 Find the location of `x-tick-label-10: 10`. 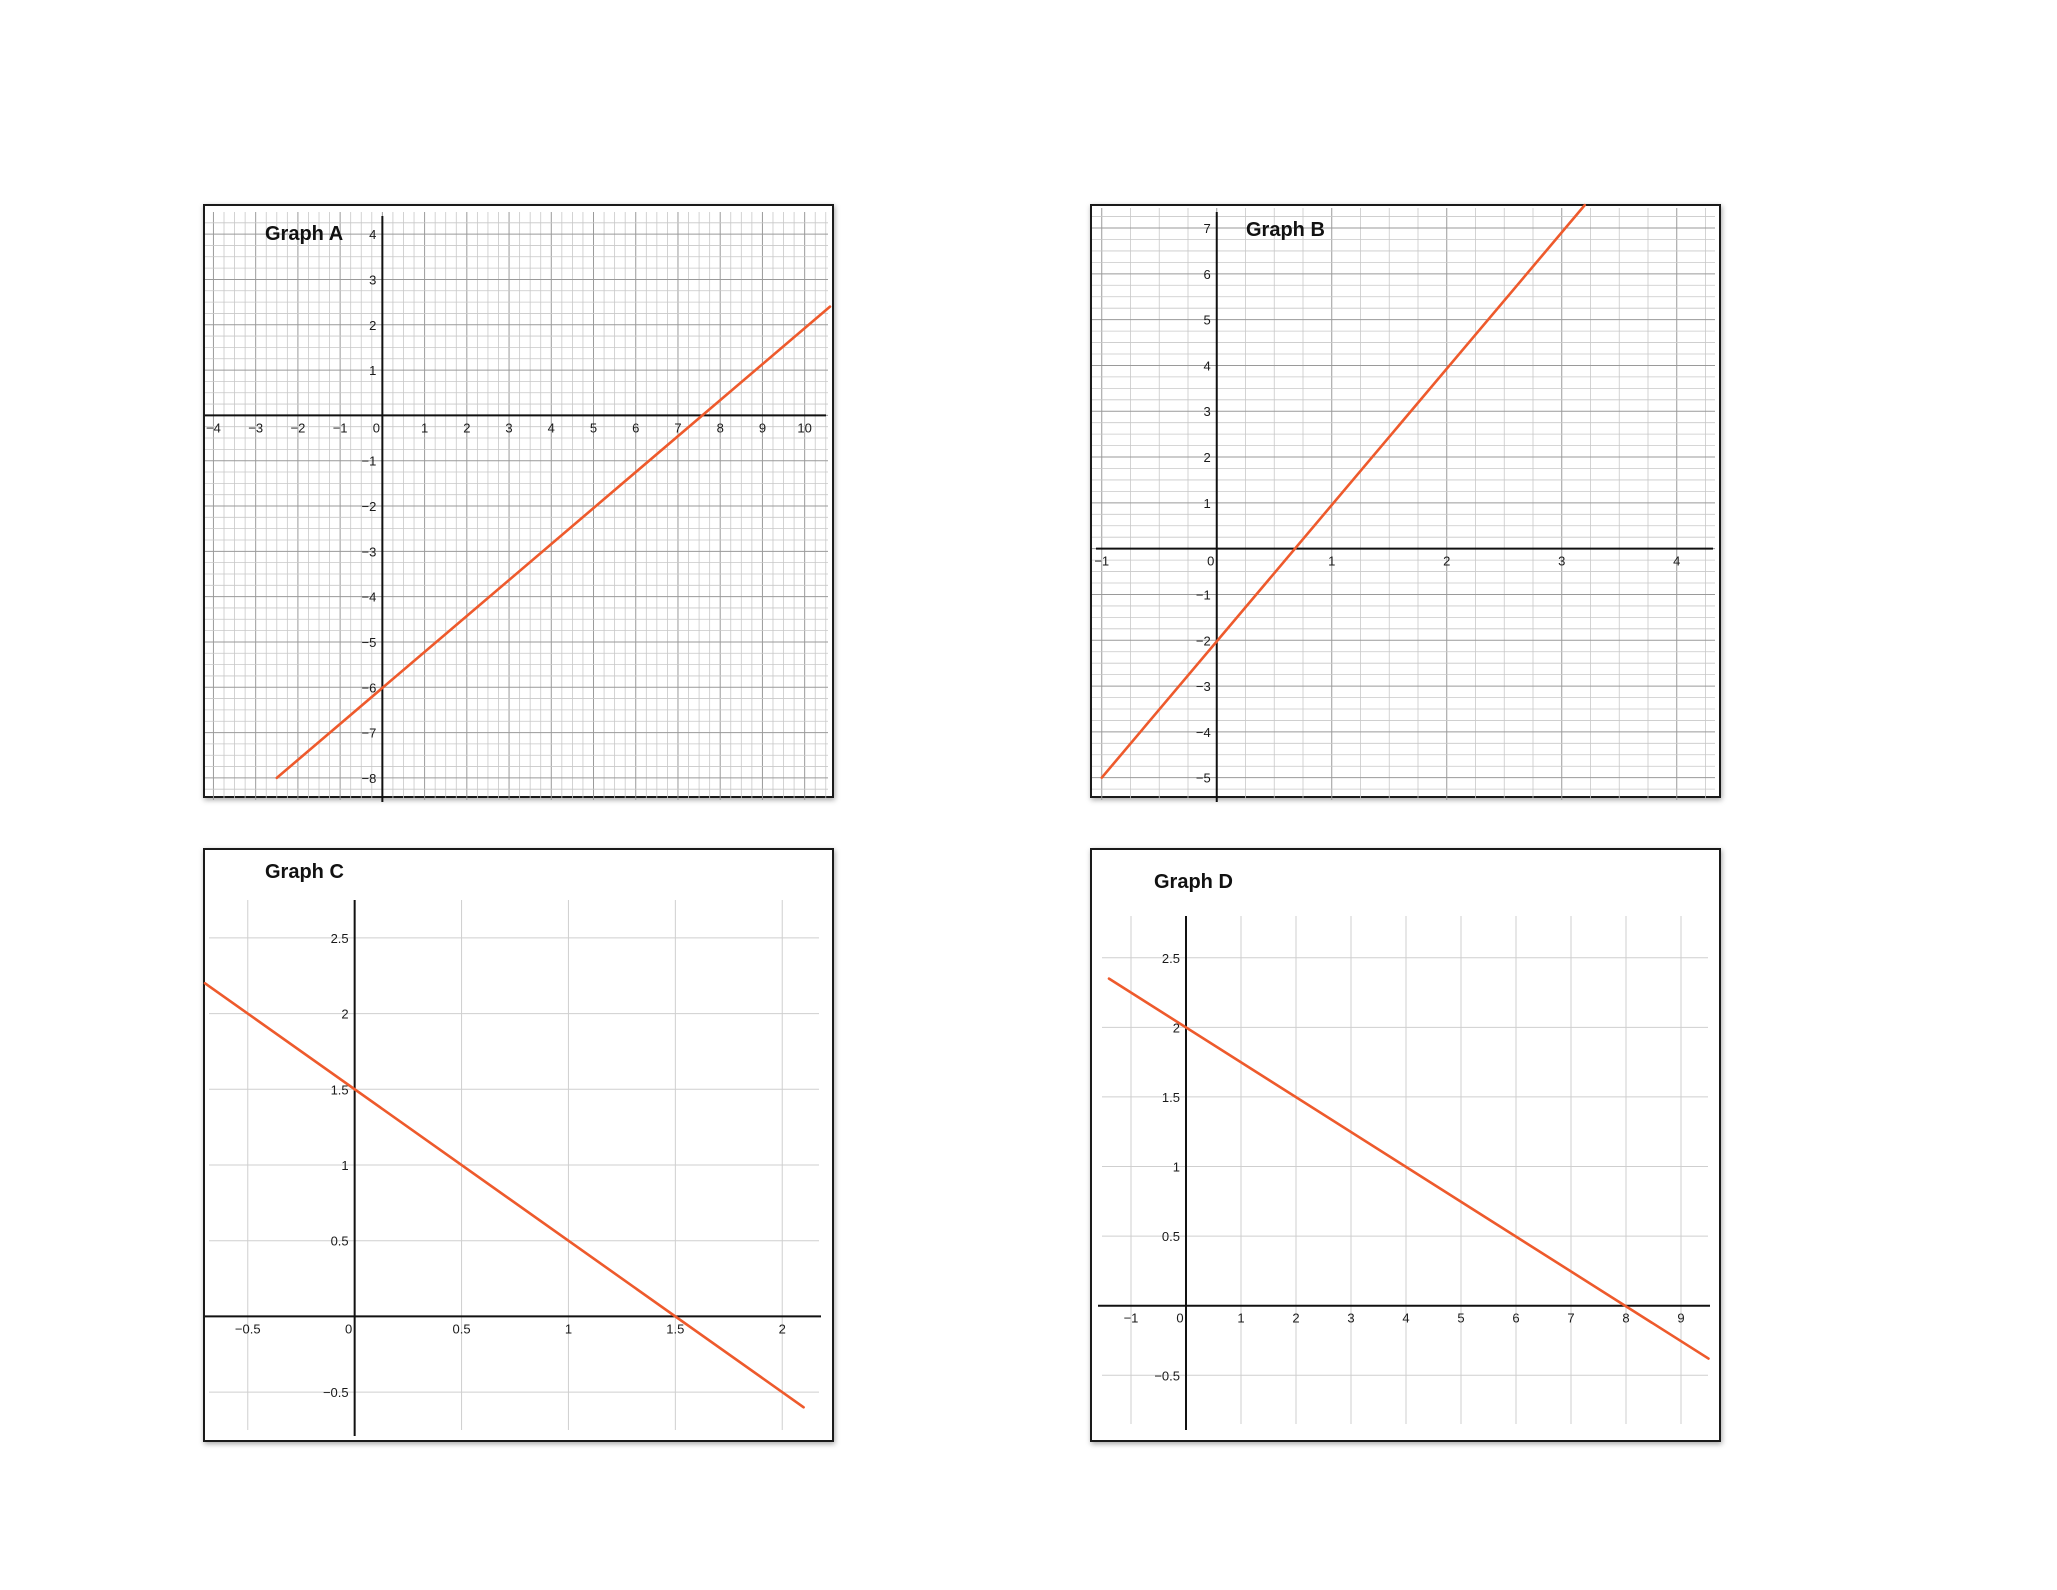

x-tick-label-10: 10 is located at coordinates (804, 427).